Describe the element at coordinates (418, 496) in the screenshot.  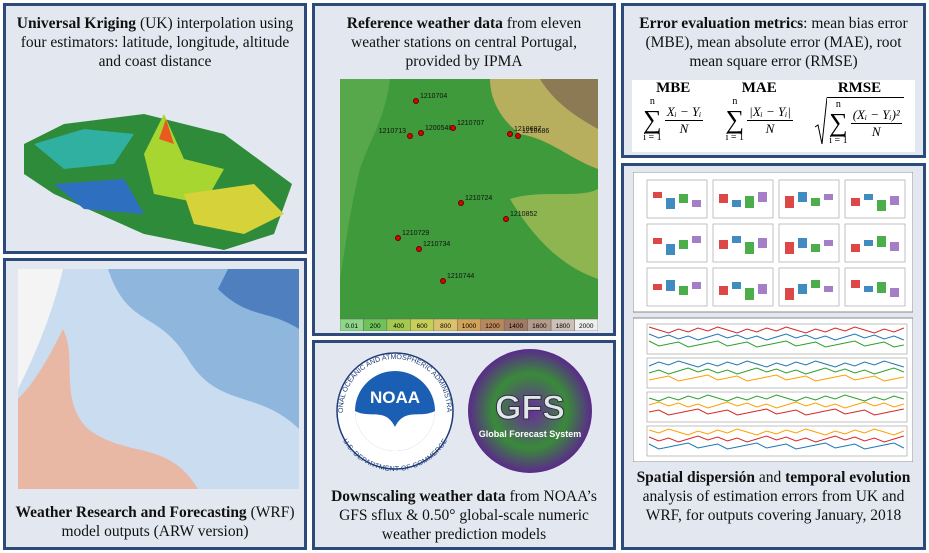
I see `caption-bold: Downscaling weather data` at that location.